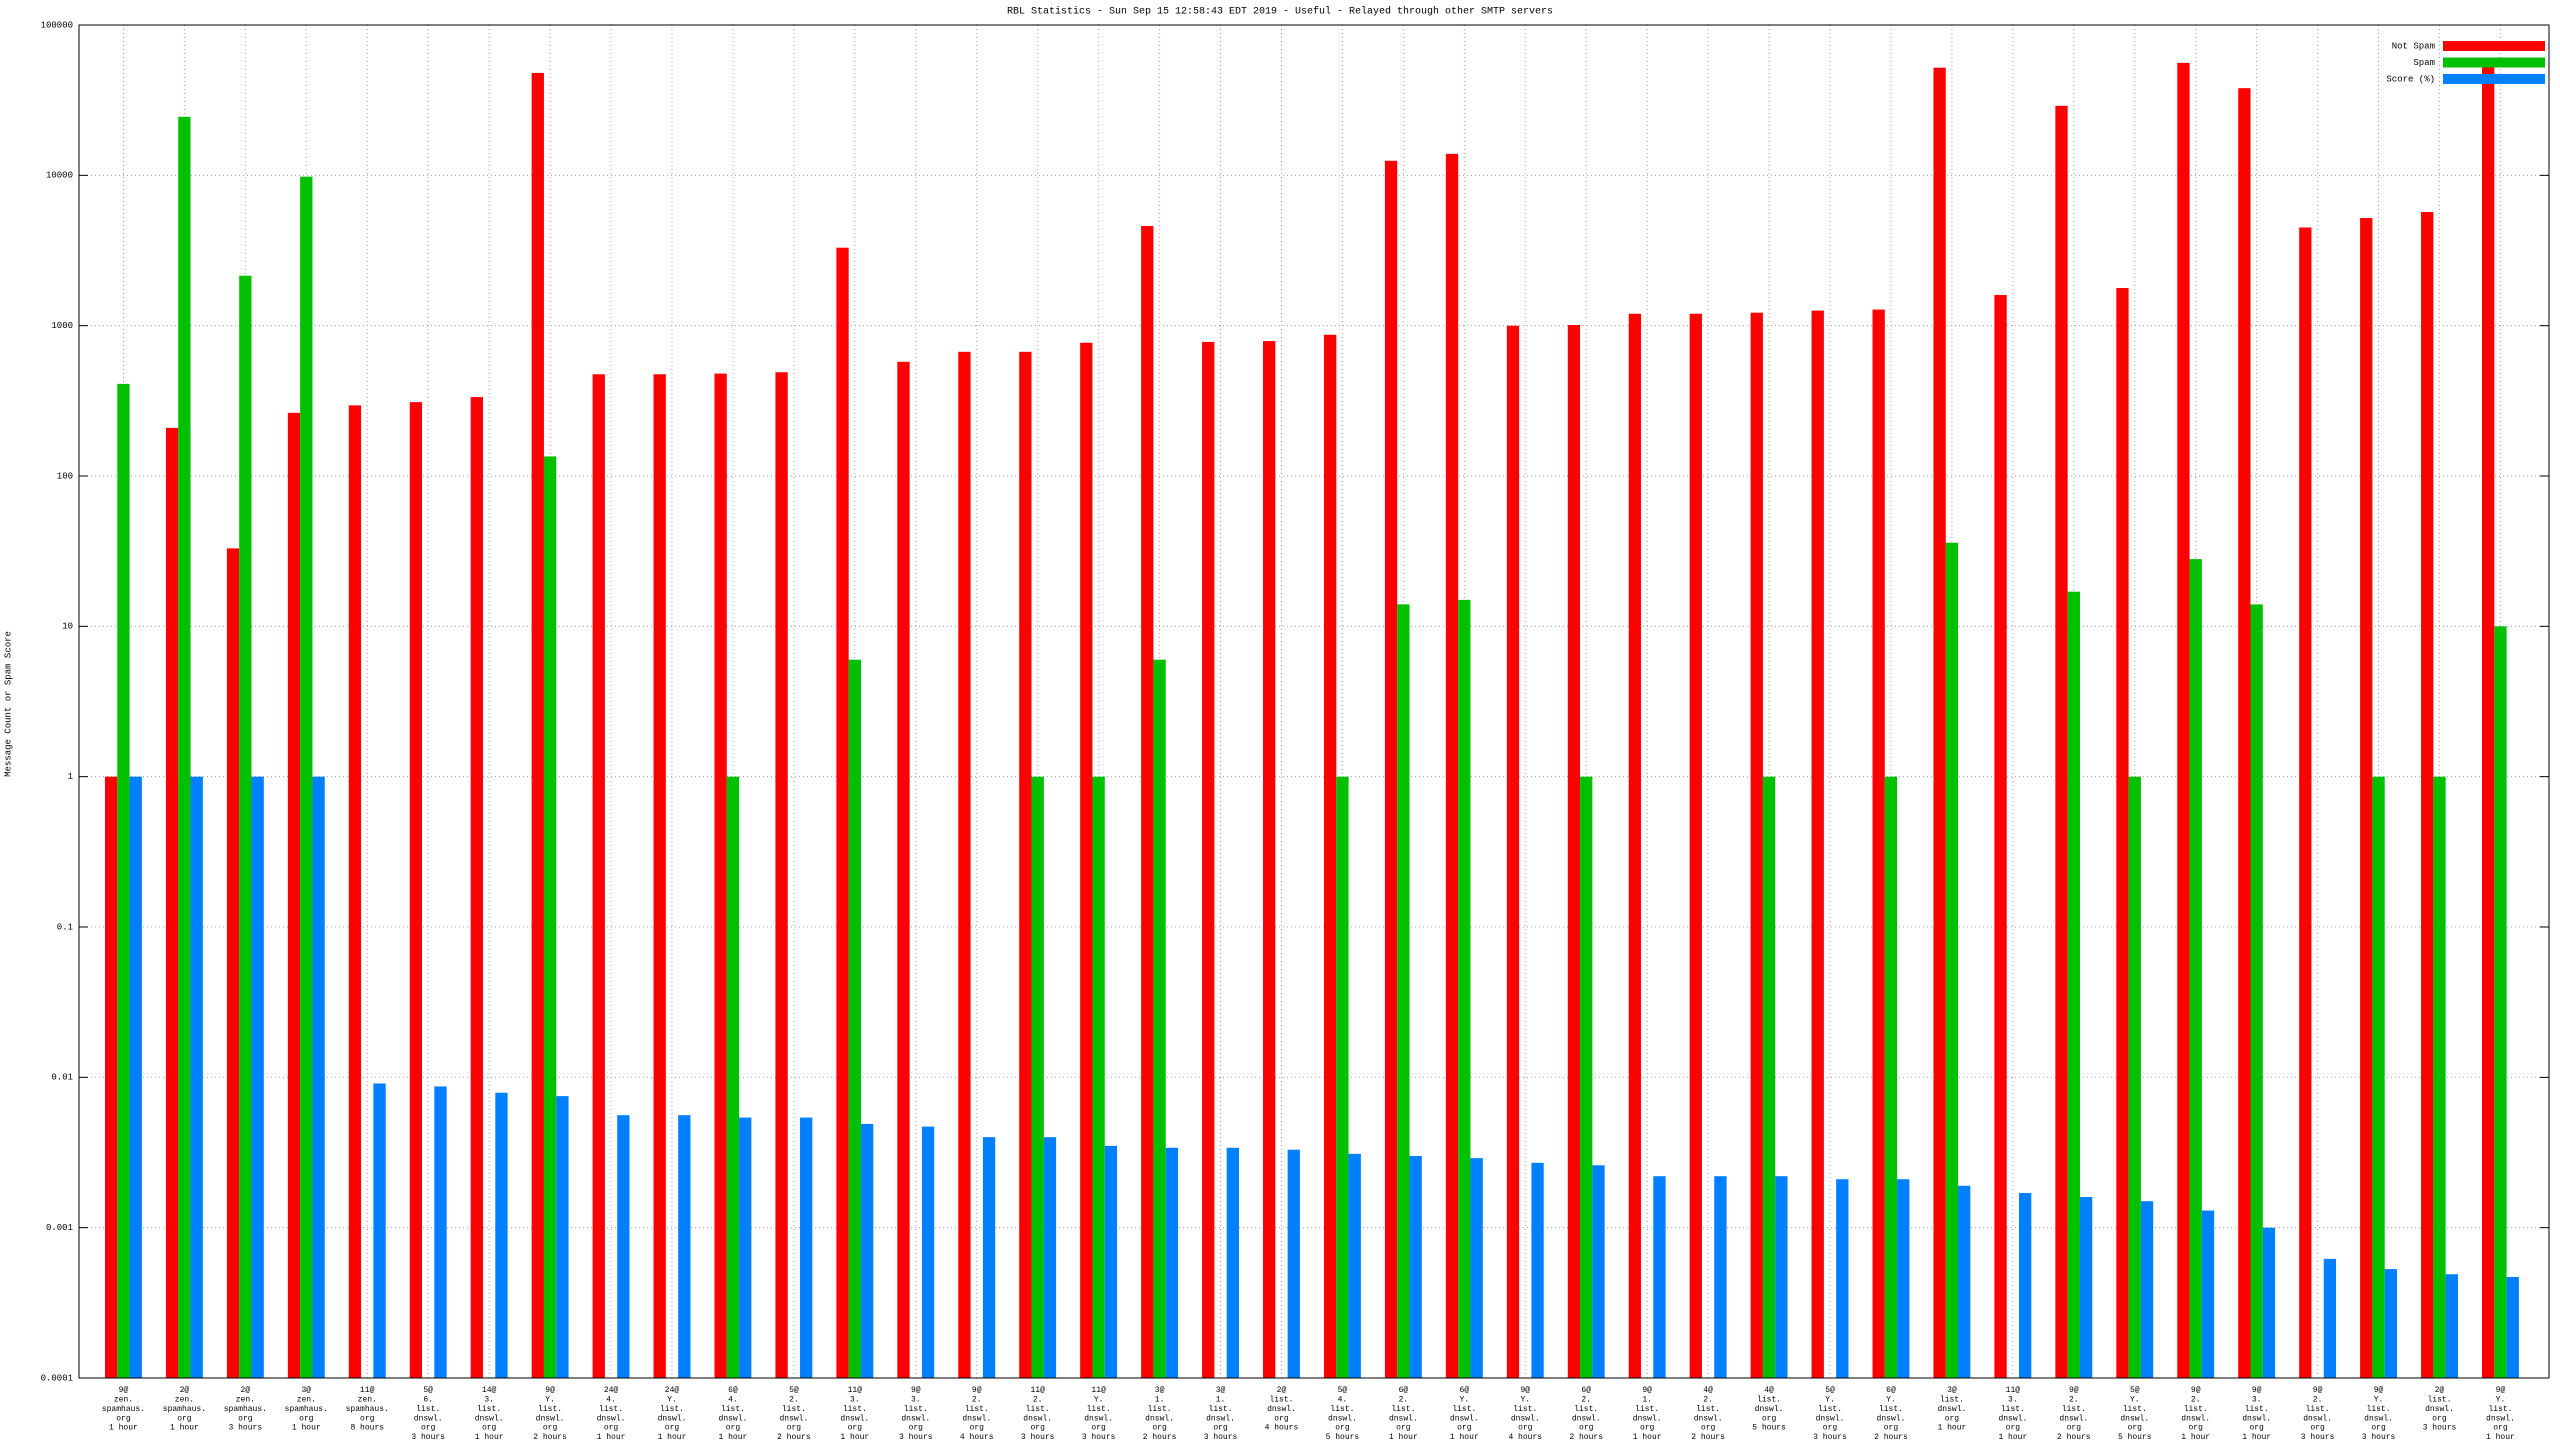 The width and height of the screenshot is (2560, 1440). What do you see at coordinates (611, 1390) in the screenshot?
I see `x-tick-label: 24@` at bounding box center [611, 1390].